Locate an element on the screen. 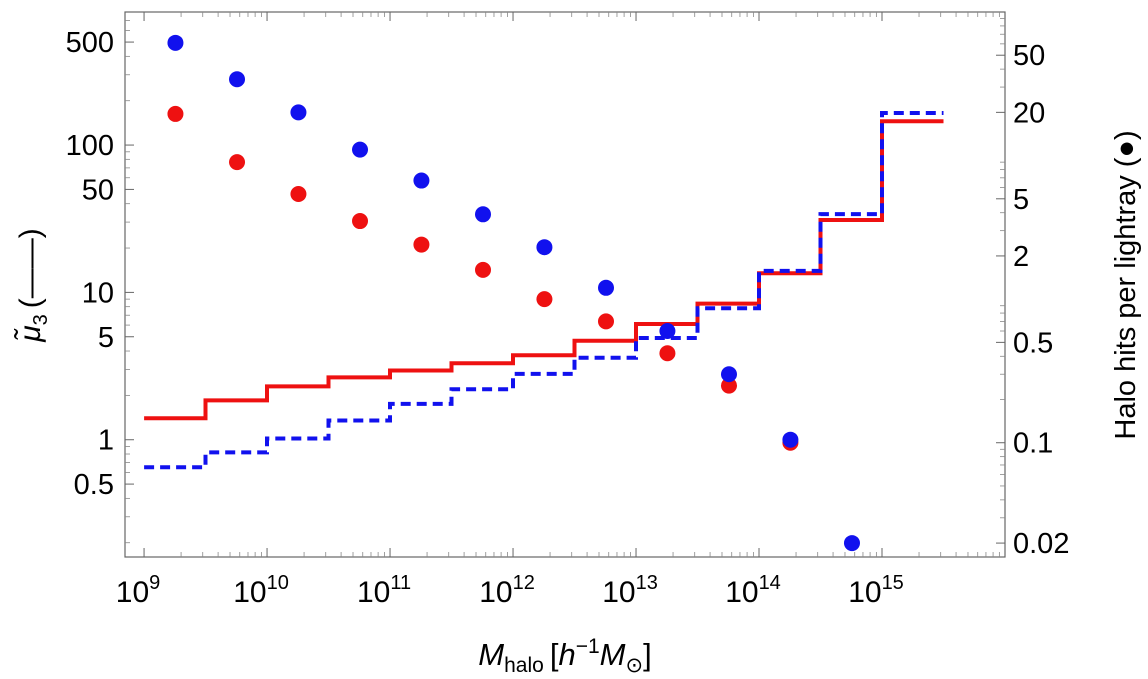 The height and width of the screenshot is (679, 1148). y-left-tick-label: 10 is located at coordinates (98, 293).